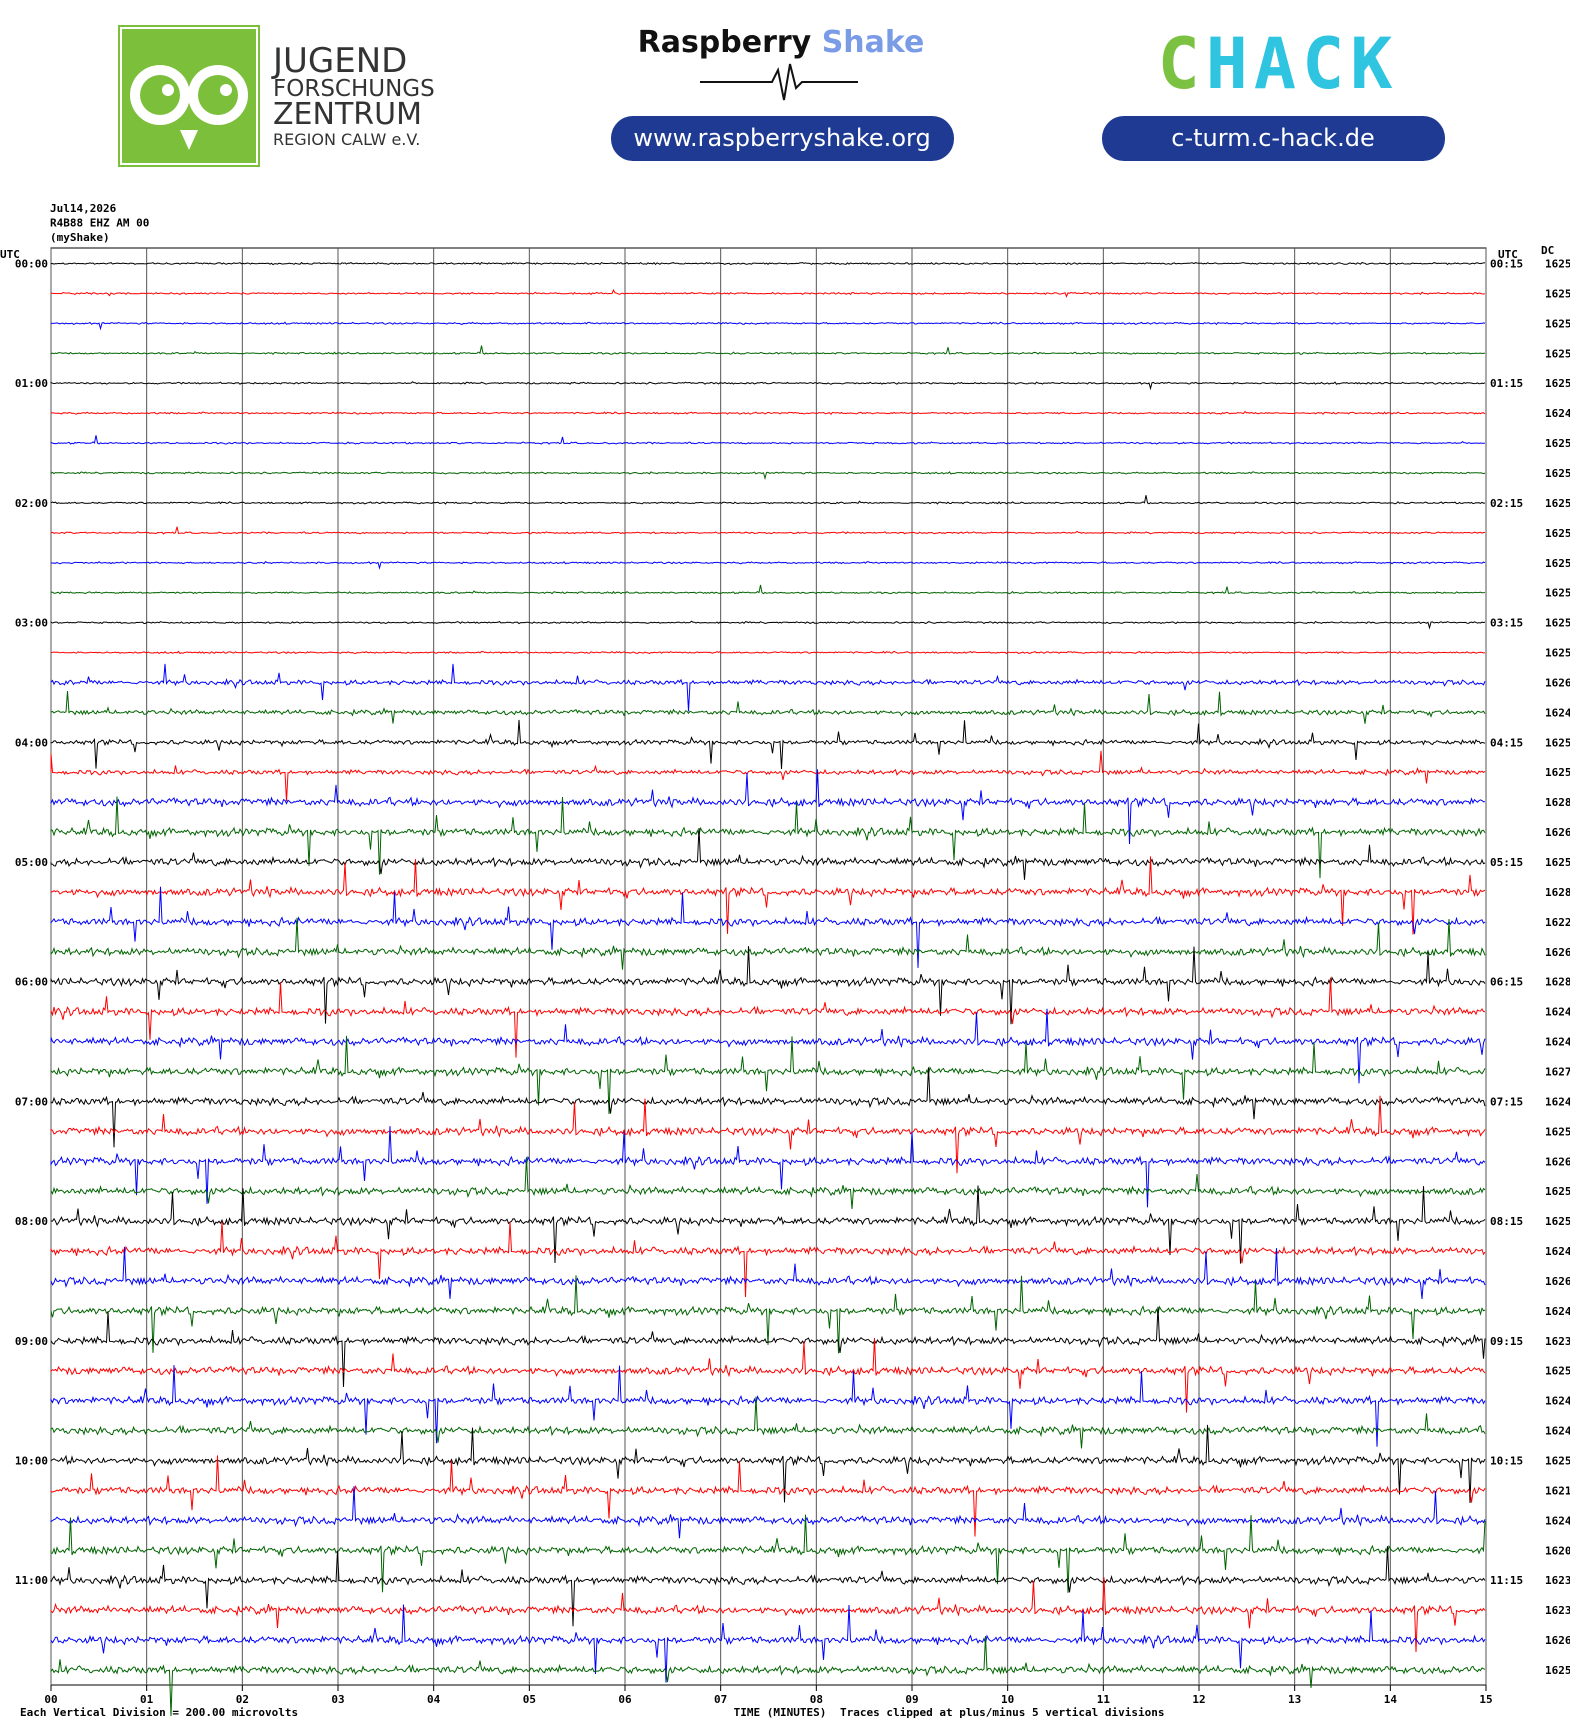 Image resolution: width=1570 pixels, height=1732 pixels. I want to click on chack-pill, so click(1273, 138).